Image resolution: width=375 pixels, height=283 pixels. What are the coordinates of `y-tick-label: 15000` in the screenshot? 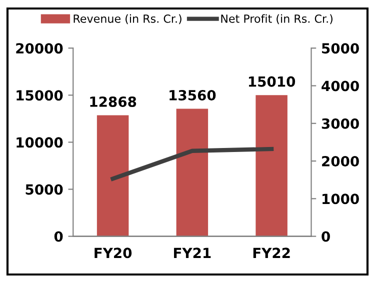 It's located at (39, 95).